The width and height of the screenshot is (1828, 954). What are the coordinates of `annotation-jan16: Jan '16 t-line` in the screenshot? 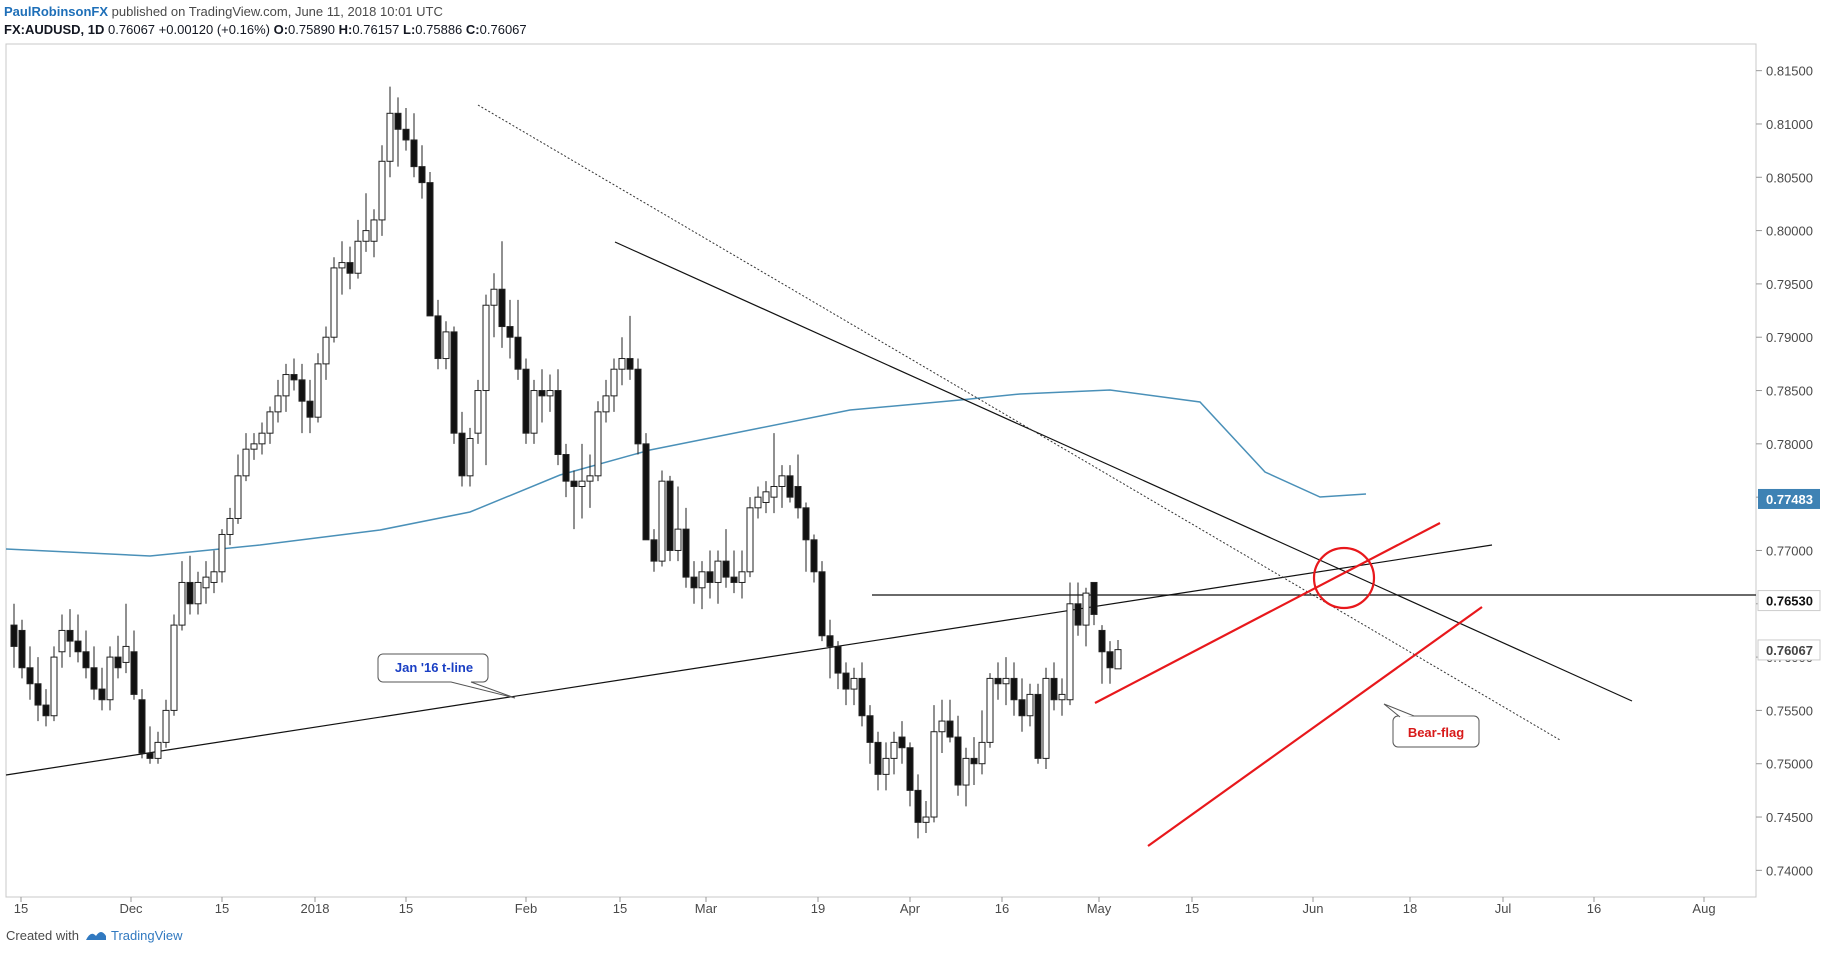 It's located at (446, 676).